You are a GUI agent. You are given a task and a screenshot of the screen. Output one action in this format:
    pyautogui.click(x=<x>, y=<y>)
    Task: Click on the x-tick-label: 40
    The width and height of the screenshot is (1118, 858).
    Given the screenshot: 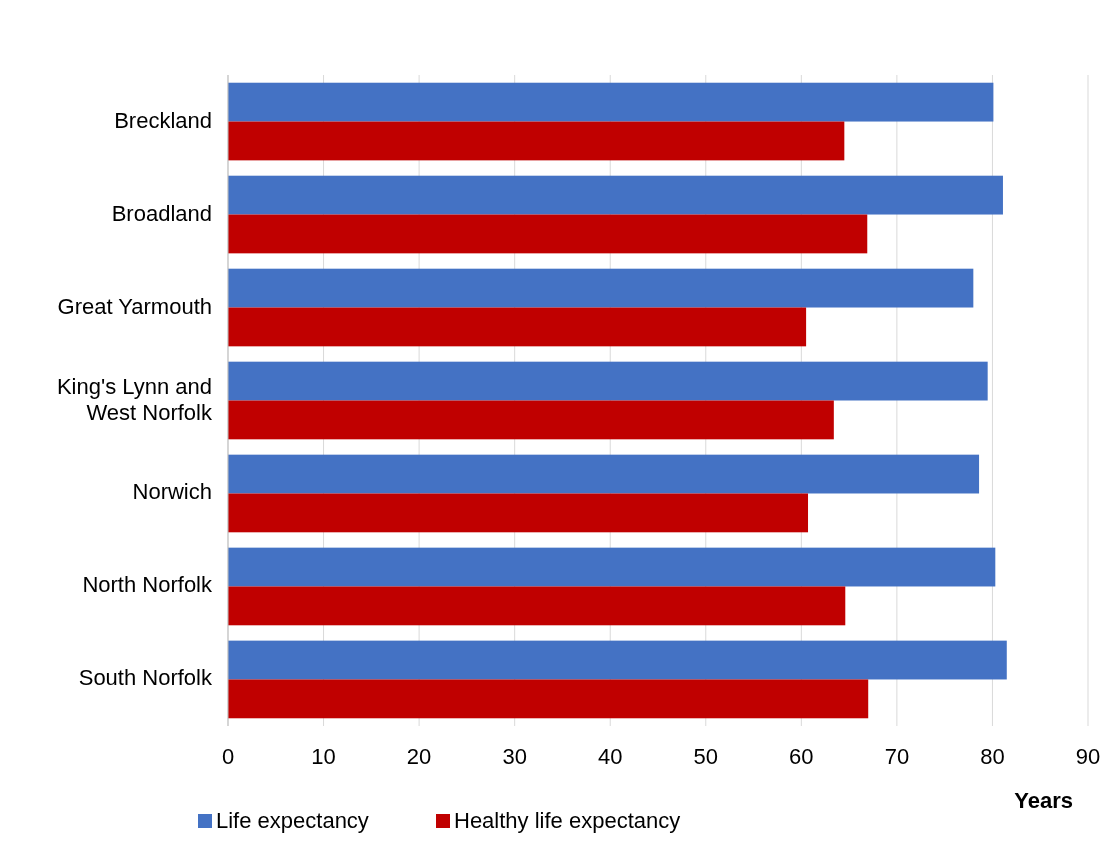 What is the action you would take?
    pyautogui.click(x=610, y=756)
    